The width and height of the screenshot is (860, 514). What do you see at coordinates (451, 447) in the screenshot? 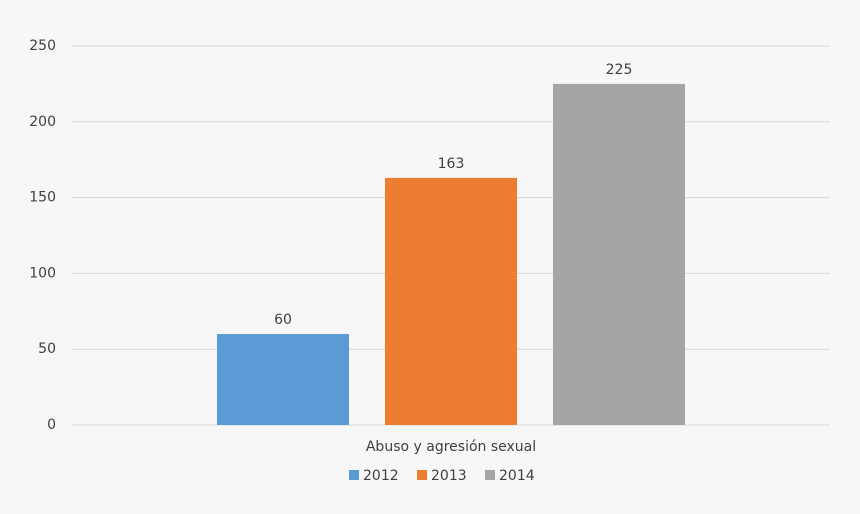
I see `x-tick-label: Abuso y agresión sexual` at bounding box center [451, 447].